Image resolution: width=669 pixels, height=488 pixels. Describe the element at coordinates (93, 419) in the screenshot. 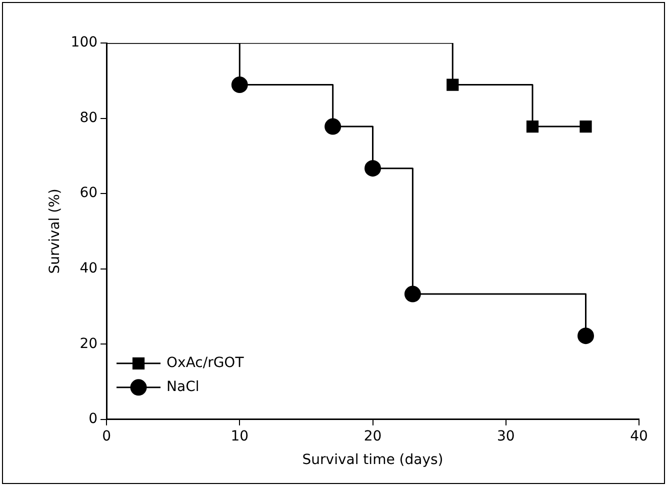

I see `y-tick-label: 0` at that location.